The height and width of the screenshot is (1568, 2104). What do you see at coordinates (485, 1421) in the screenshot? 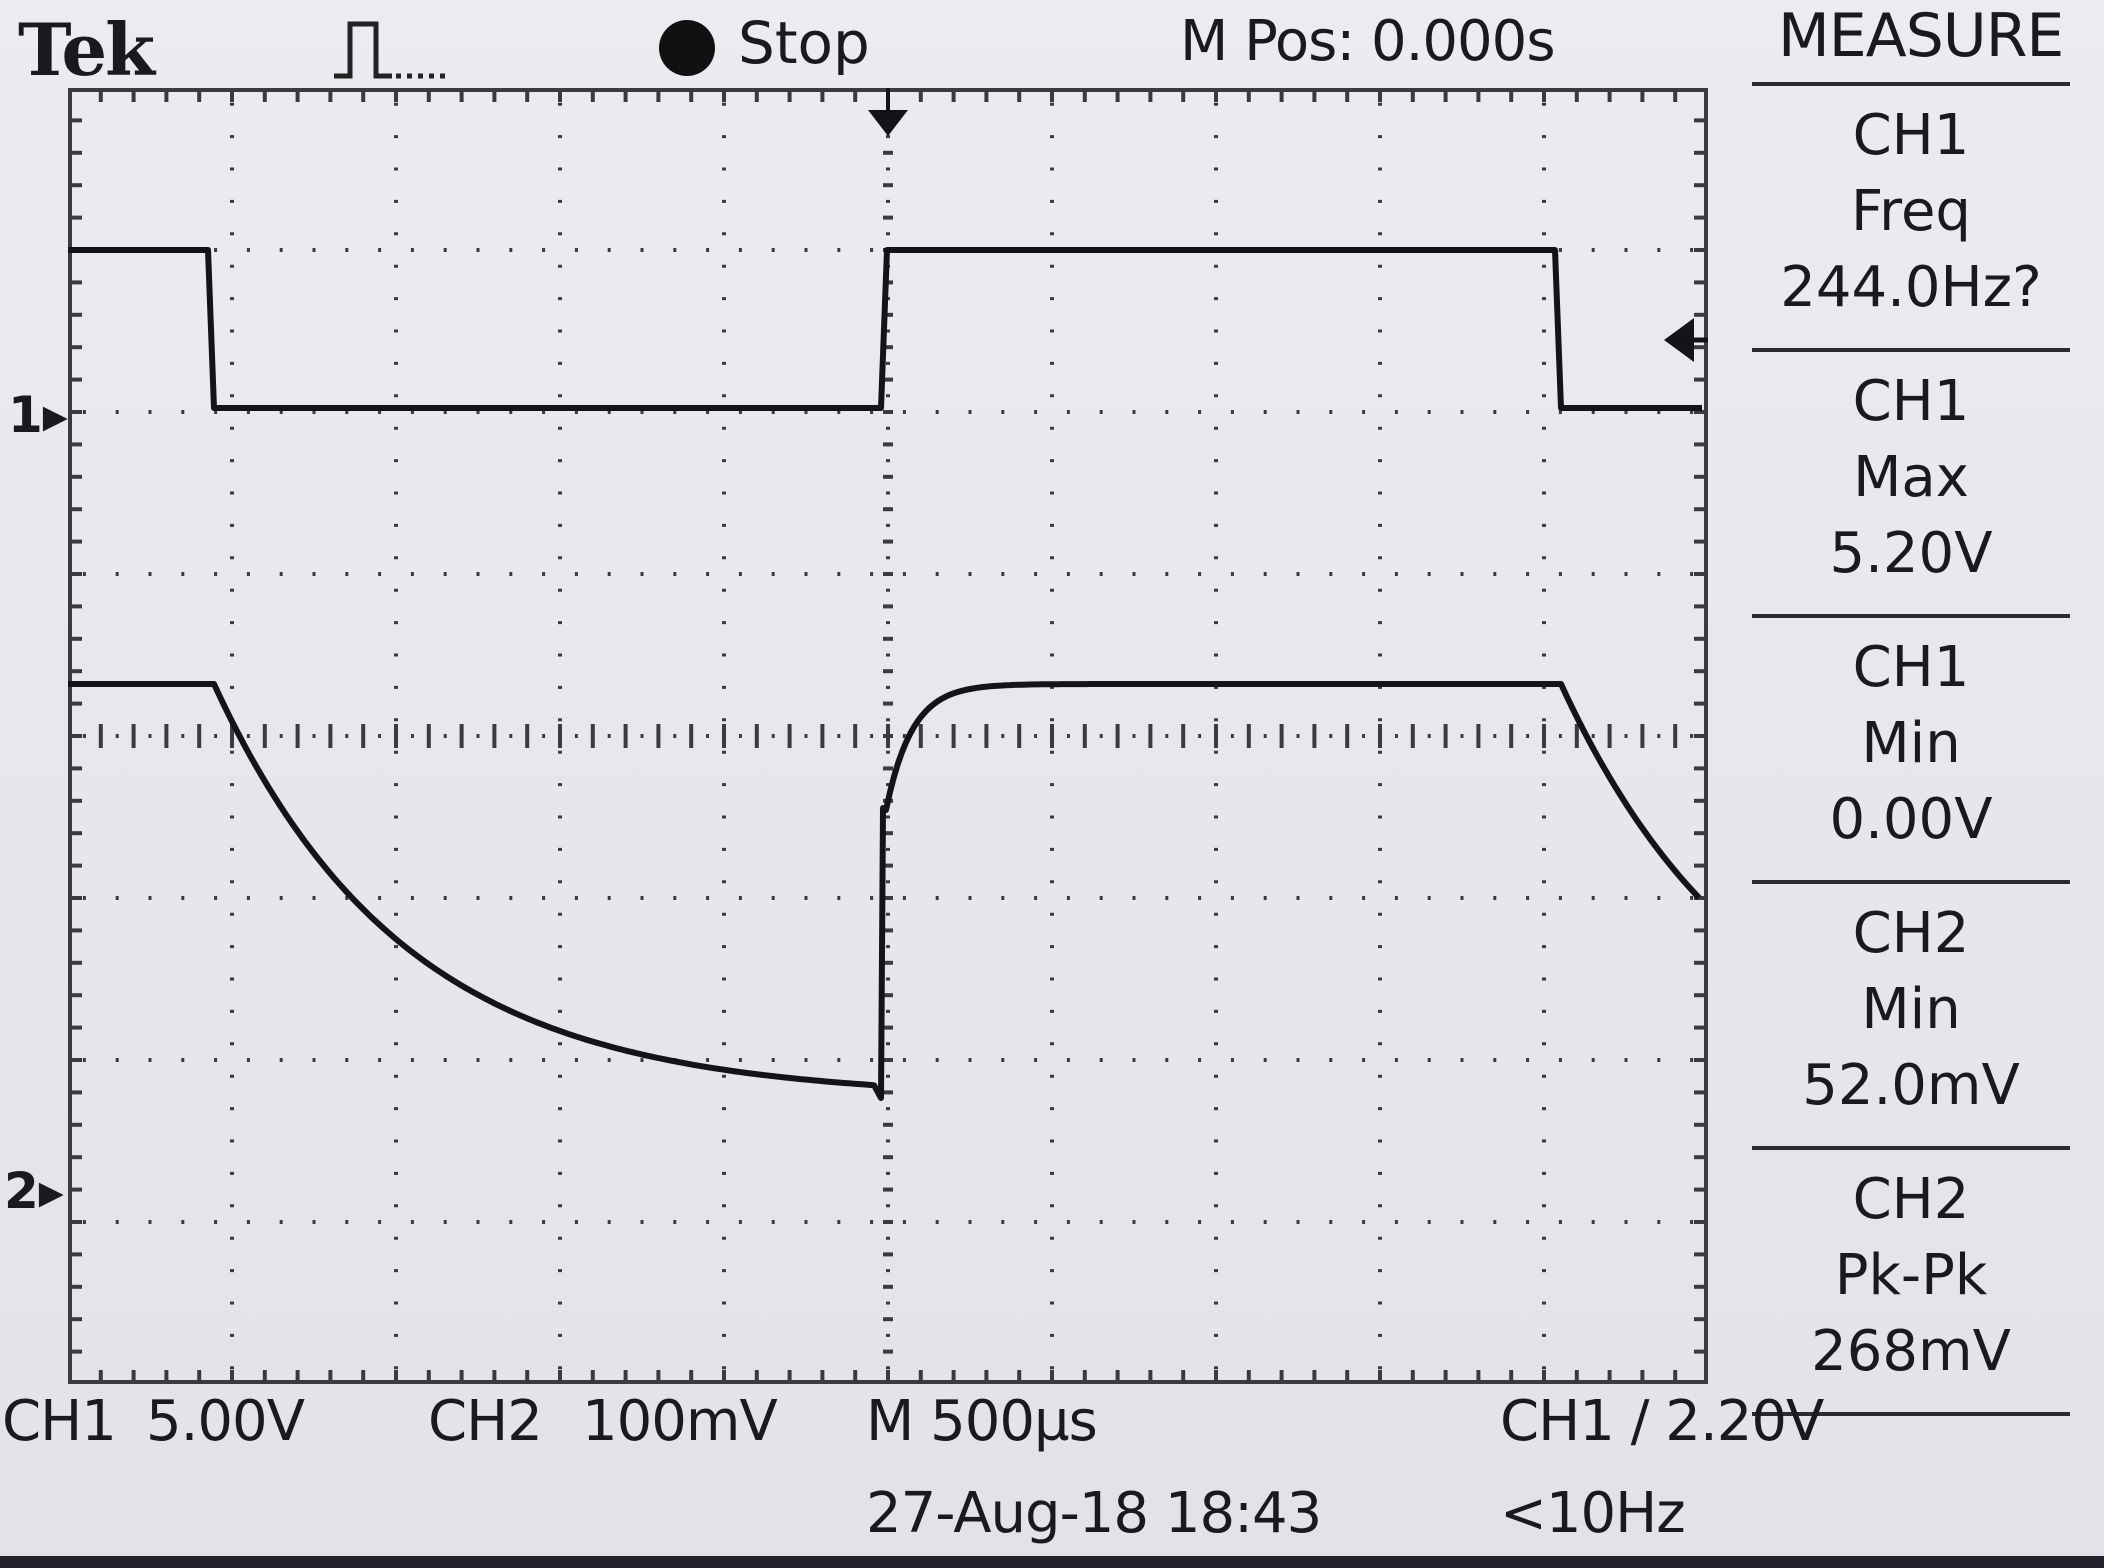
I see `ch2-label: CH2` at bounding box center [485, 1421].